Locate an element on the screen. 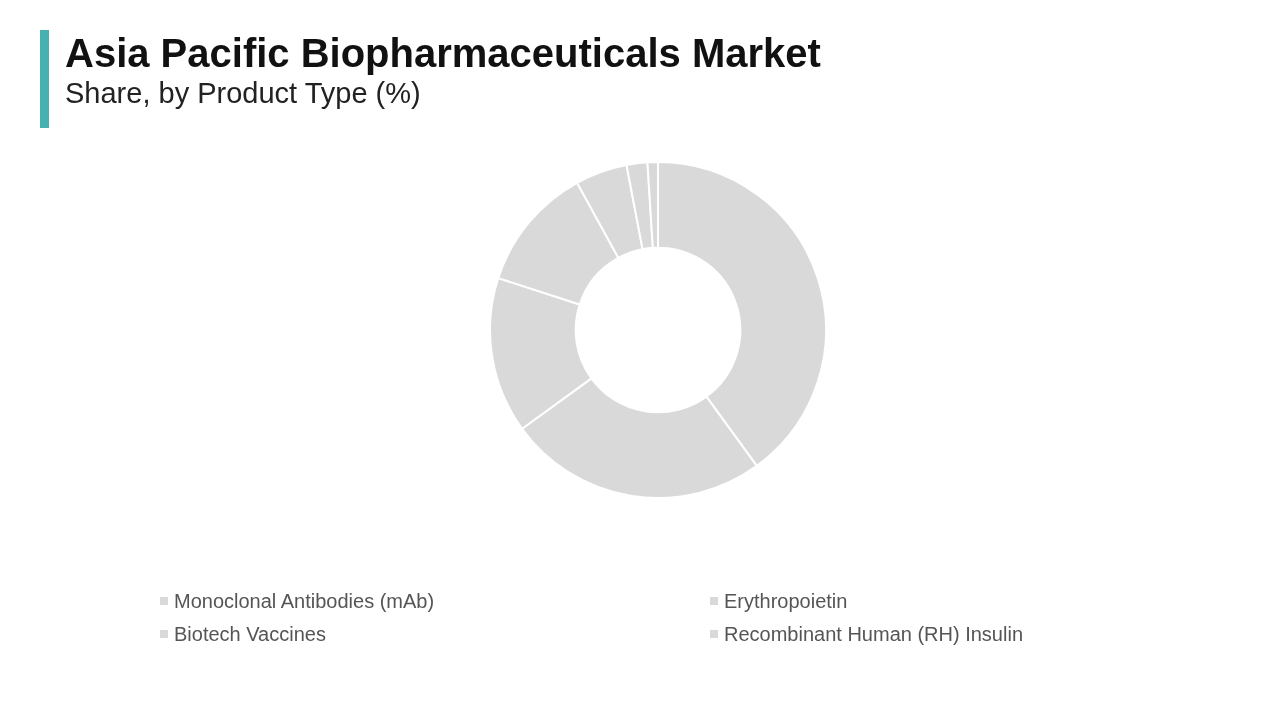  legend-label: Monoclonal Antibodies (mAb) is located at coordinates (304, 601).